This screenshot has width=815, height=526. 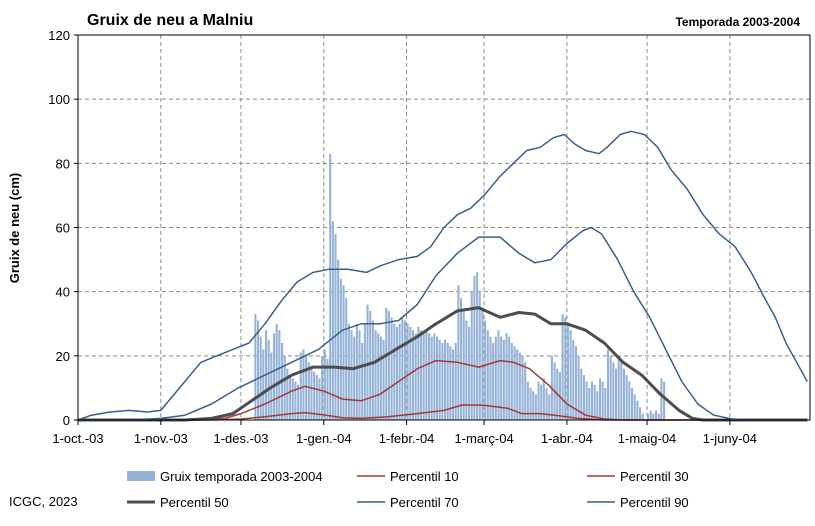 What do you see at coordinates (43, 501) in the screenshot?
I see `credit-text: ICGC, 2023` at bounding box center [43, 501].